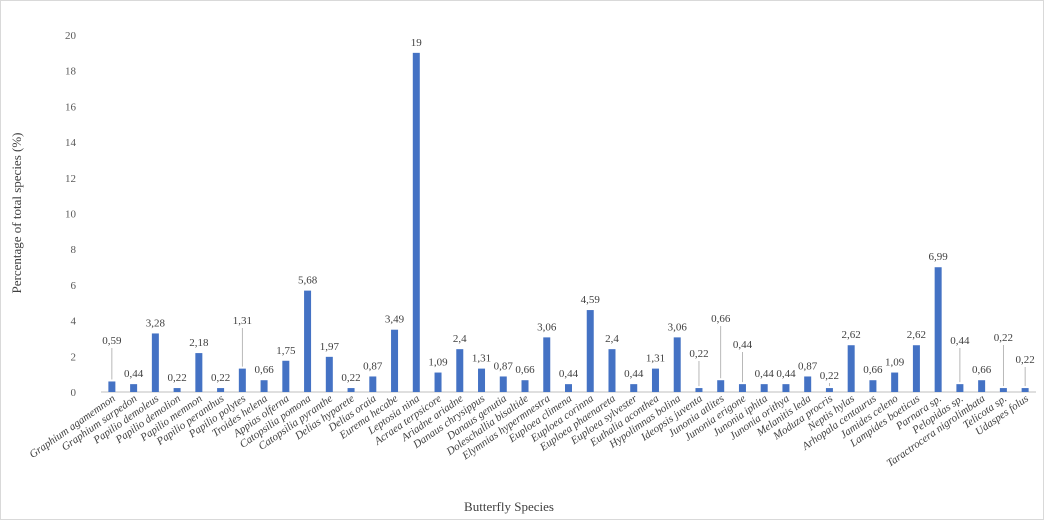 This screenshot has width=1044, height=520. I want to click on y-tick-label: 12, so click(70, 179).